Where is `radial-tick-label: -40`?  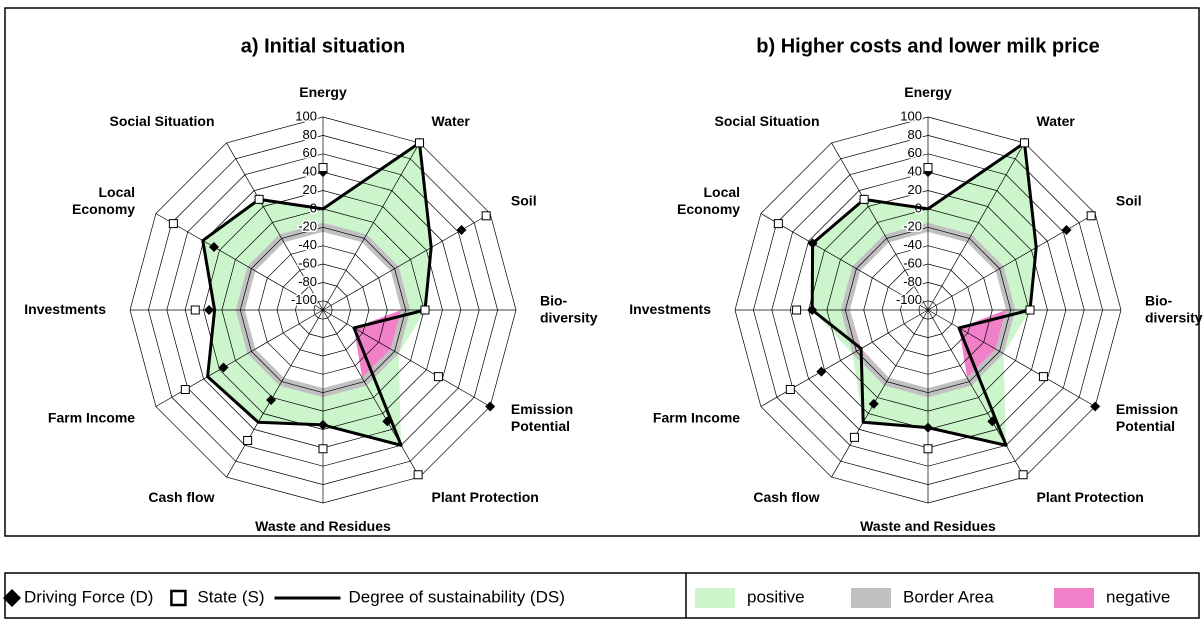
radial-tick-label: -40 is located at coordinates (307, 244).